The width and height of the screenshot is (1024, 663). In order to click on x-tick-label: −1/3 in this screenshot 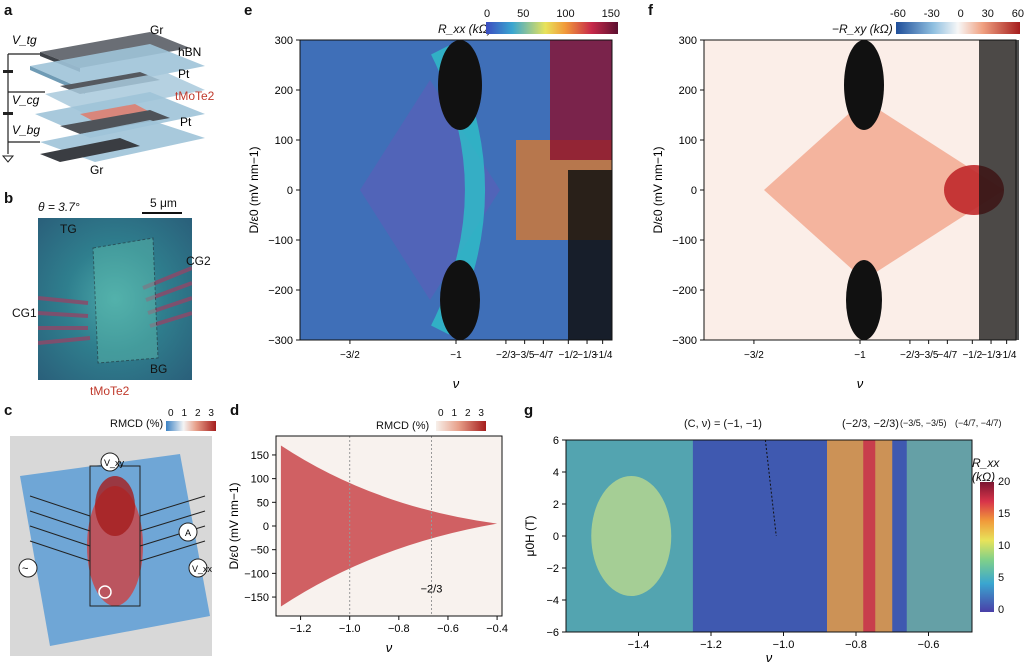, I will do `click(991, 355)`.